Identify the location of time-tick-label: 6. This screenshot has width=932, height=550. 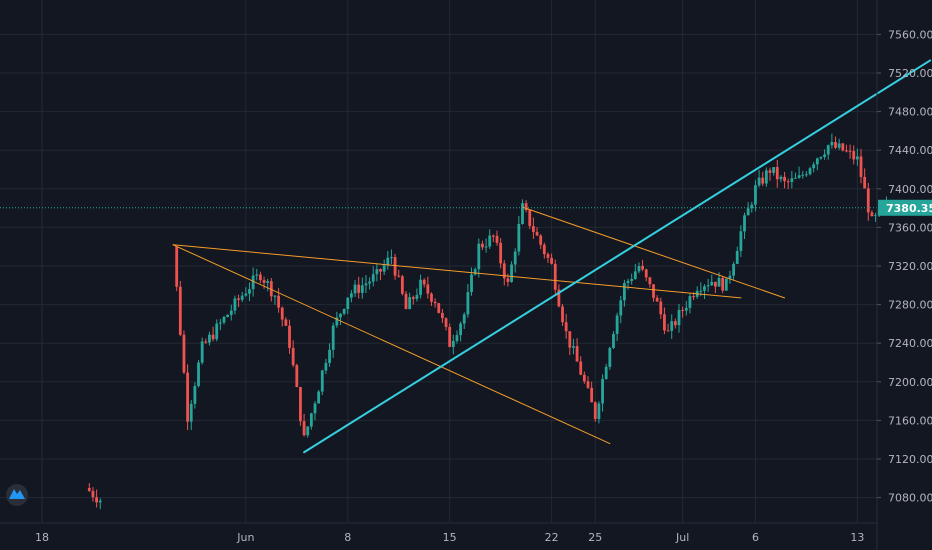
(755, 537).